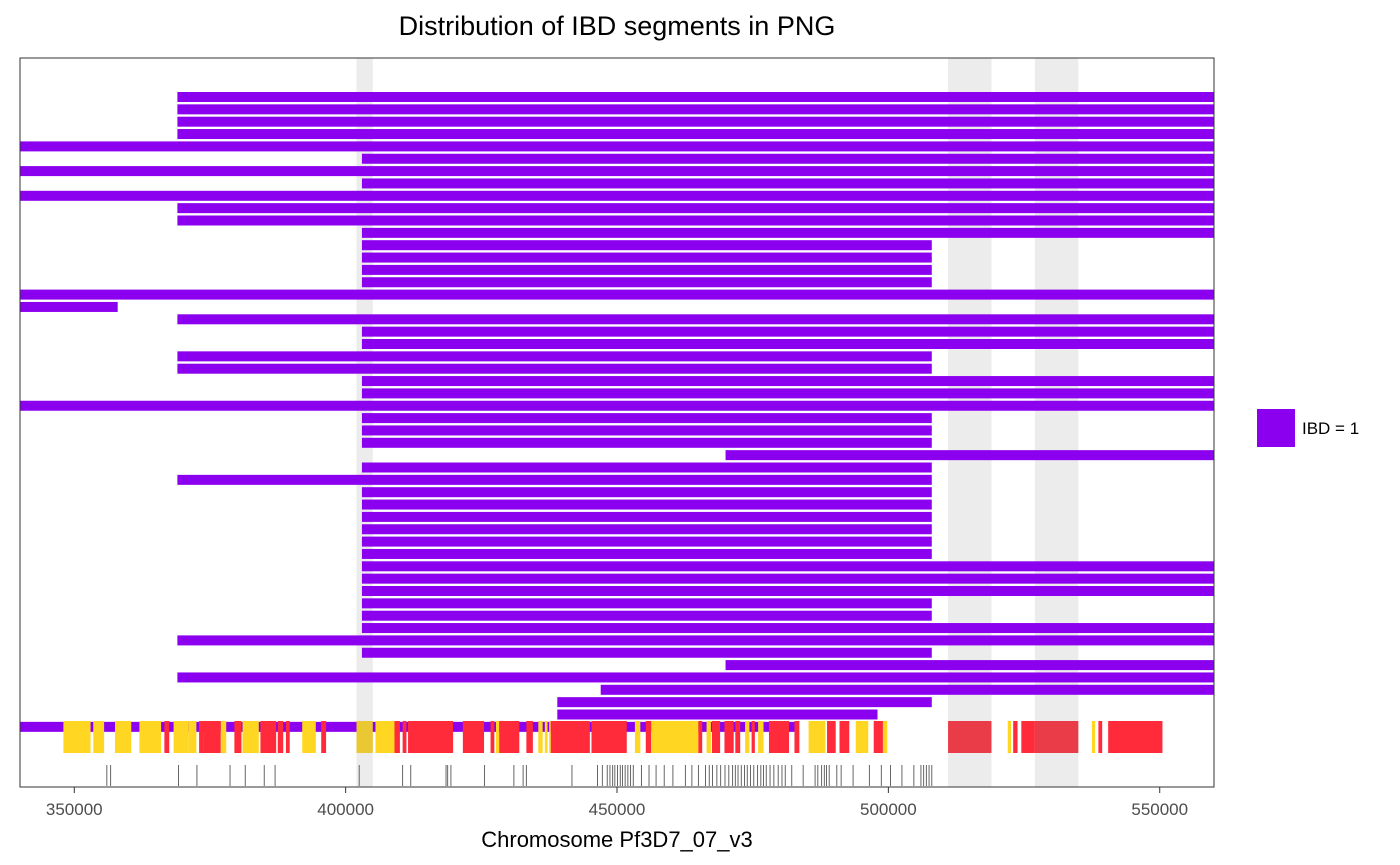 This screenshot has height=865, width=1400. What do you see at coordinates (1330, 428) in the screenshot?
I see `legend-label-ibd: IBD = 1` at bounding box center [1330, 428].